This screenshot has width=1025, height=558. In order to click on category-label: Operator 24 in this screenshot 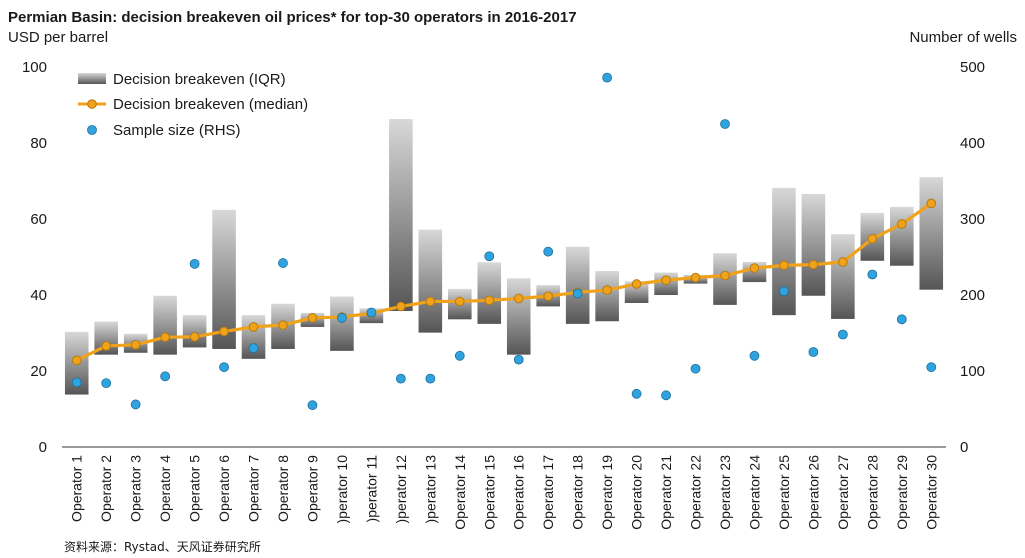, I will do `click(754, 492)`.